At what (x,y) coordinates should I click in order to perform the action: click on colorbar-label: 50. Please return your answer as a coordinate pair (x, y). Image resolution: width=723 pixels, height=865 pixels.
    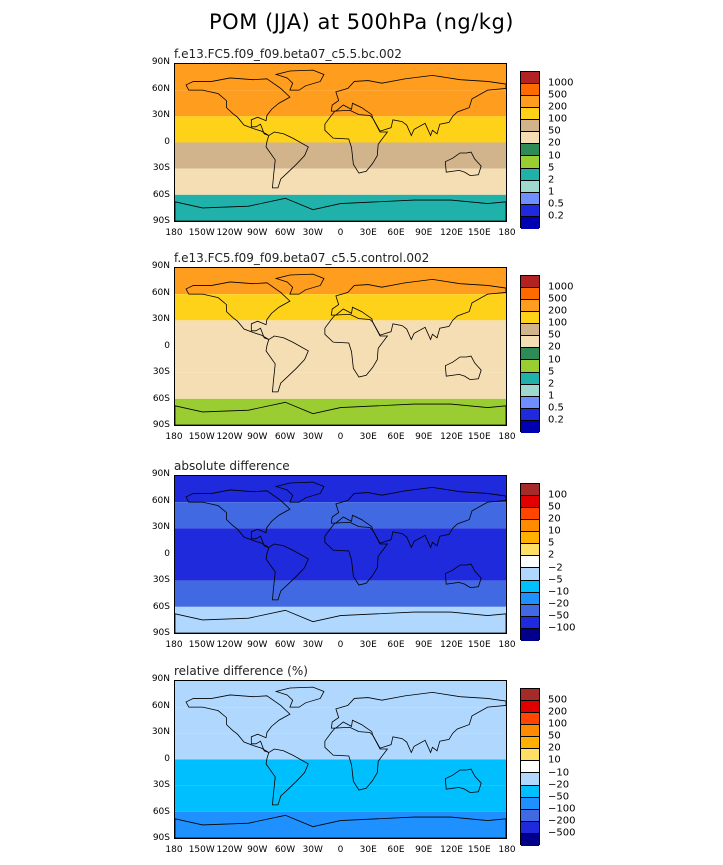
    Looking at the image, I should click on (554, 736).